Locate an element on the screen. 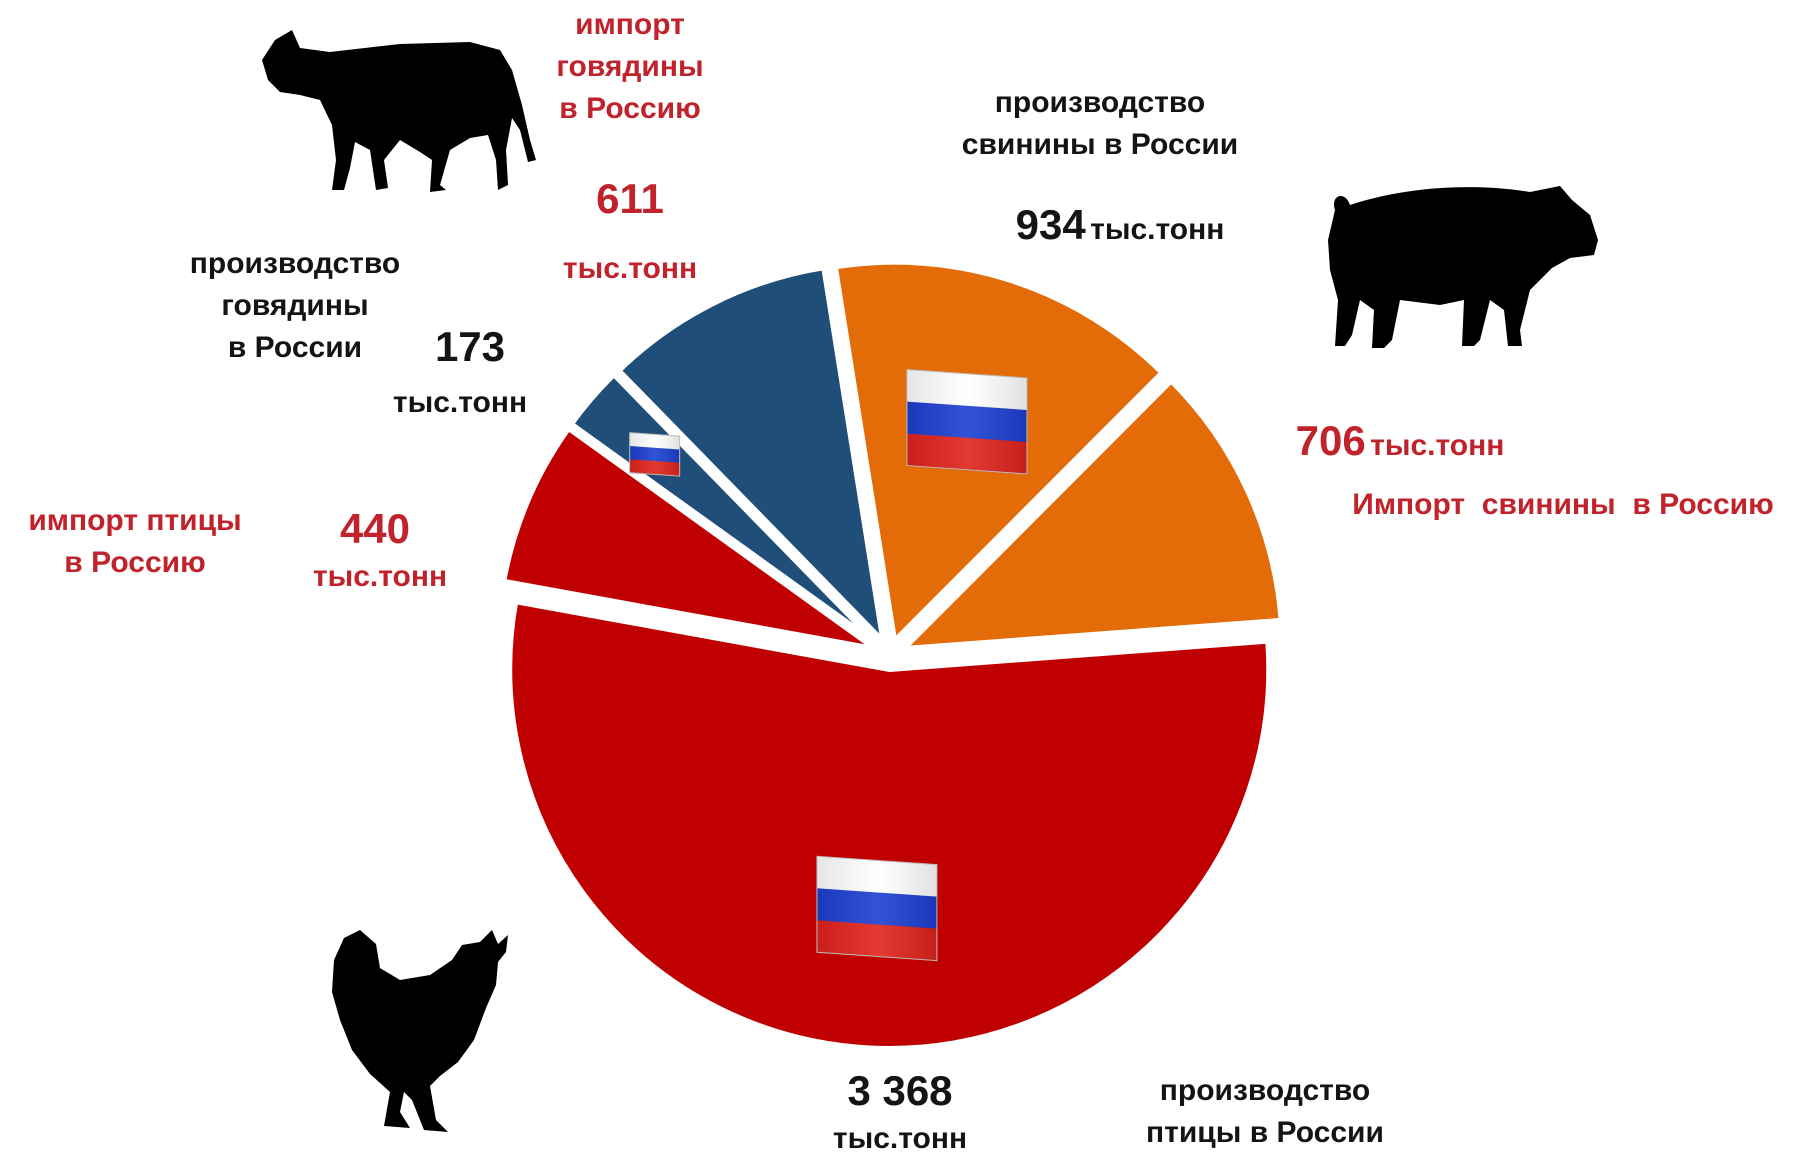 The width and height of the screenshot is (1811, 1161). pork-prod-unit: тыс.тонн is located at coordinates (1157, 229).